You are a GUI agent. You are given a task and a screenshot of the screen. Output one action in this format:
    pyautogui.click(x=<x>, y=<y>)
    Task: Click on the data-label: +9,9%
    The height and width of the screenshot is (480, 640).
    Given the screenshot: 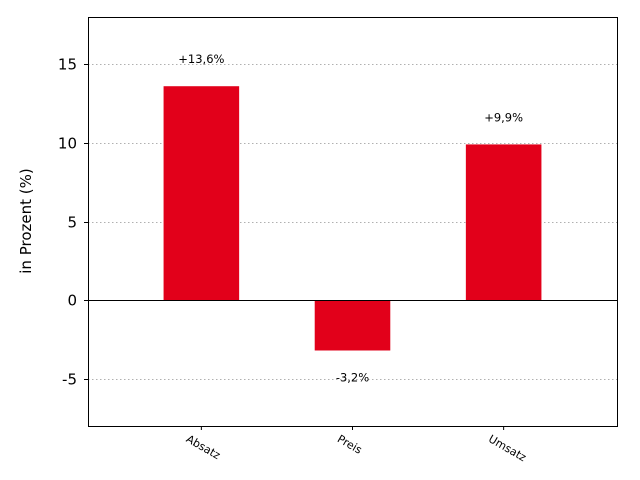 What is the action you would take?
    pyautogui.click(x=503, y=117)
    